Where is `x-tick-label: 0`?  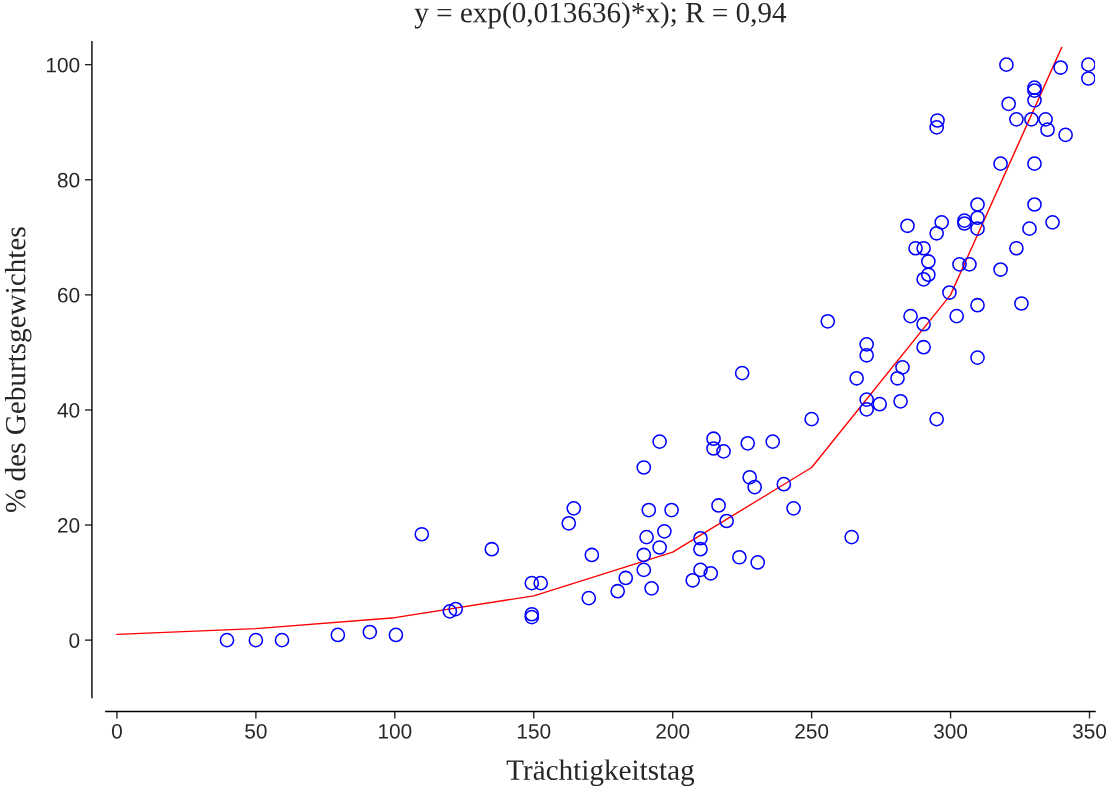 x-tick-label: 0 is located at coordinates (116, 731).